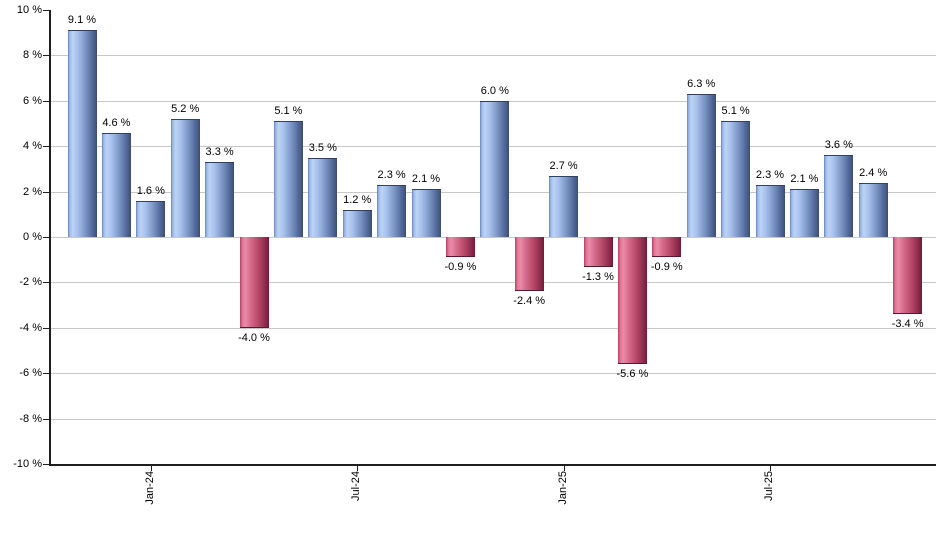 Image resolution: width=940 pixels, height=550 pixels. I want to click on x-axis-tick-label: Jul-25, so click(769, 486).